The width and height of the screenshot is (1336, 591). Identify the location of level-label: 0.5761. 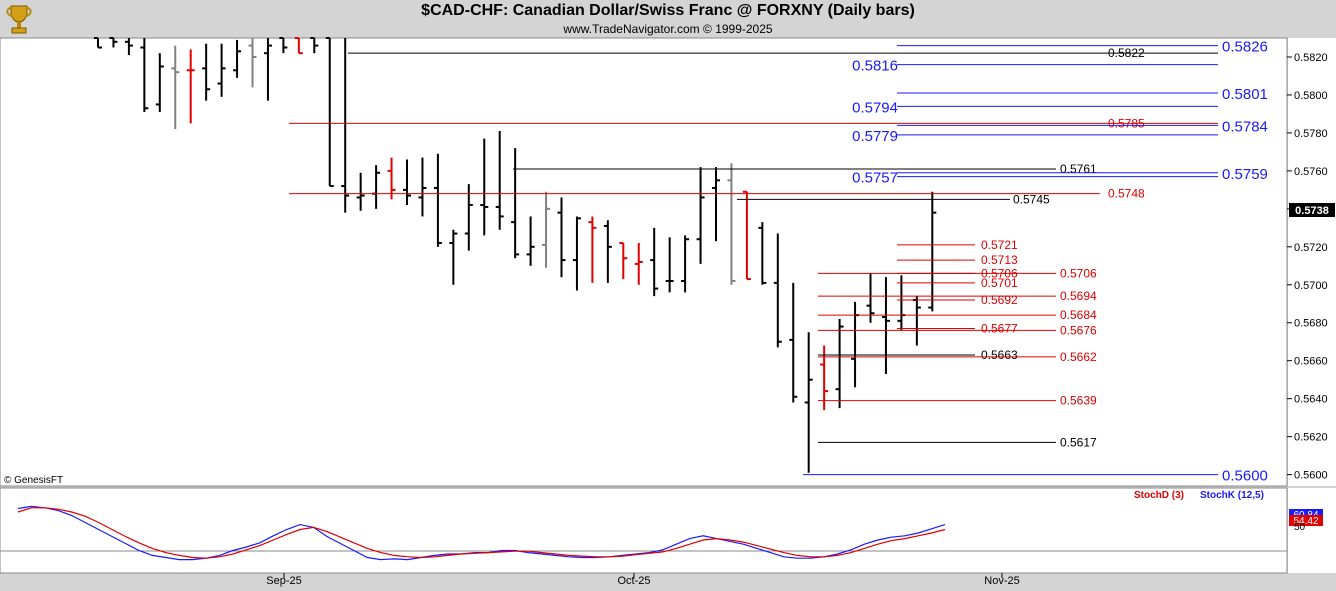
(1078, 169).